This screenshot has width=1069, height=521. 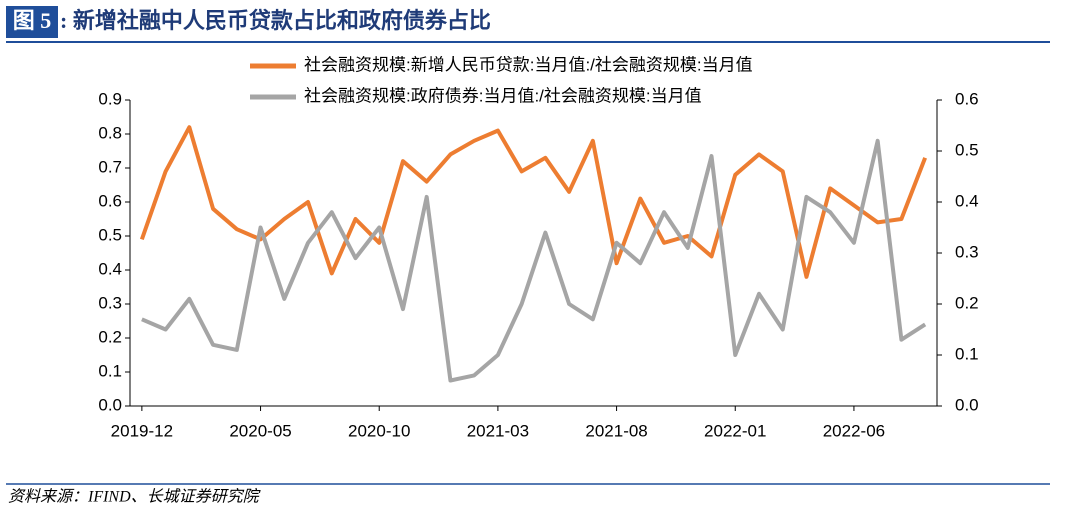 I want to click on x-tick-label: 2021-03, so click(x=498, y=430).